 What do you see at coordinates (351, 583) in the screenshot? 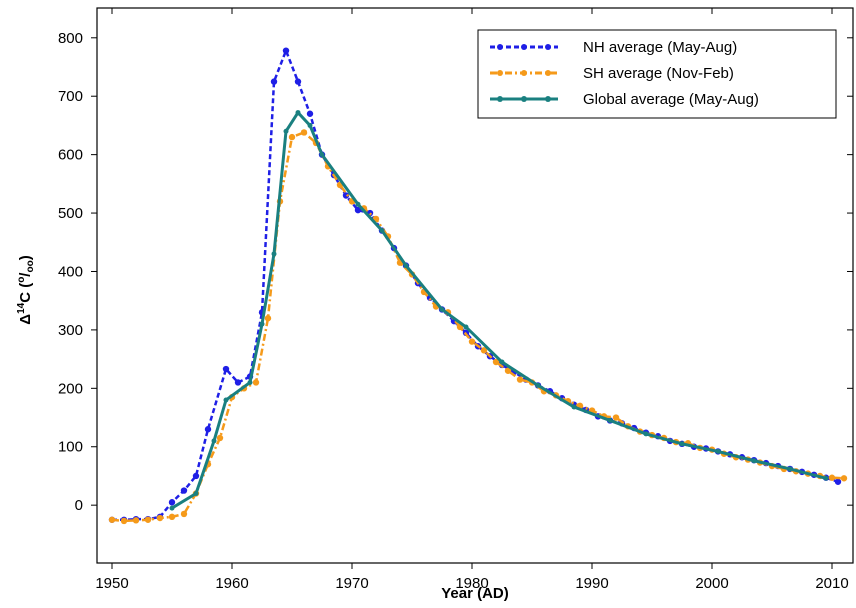
I see `x-tick-label: 1970` at bounding box center [351, 583].